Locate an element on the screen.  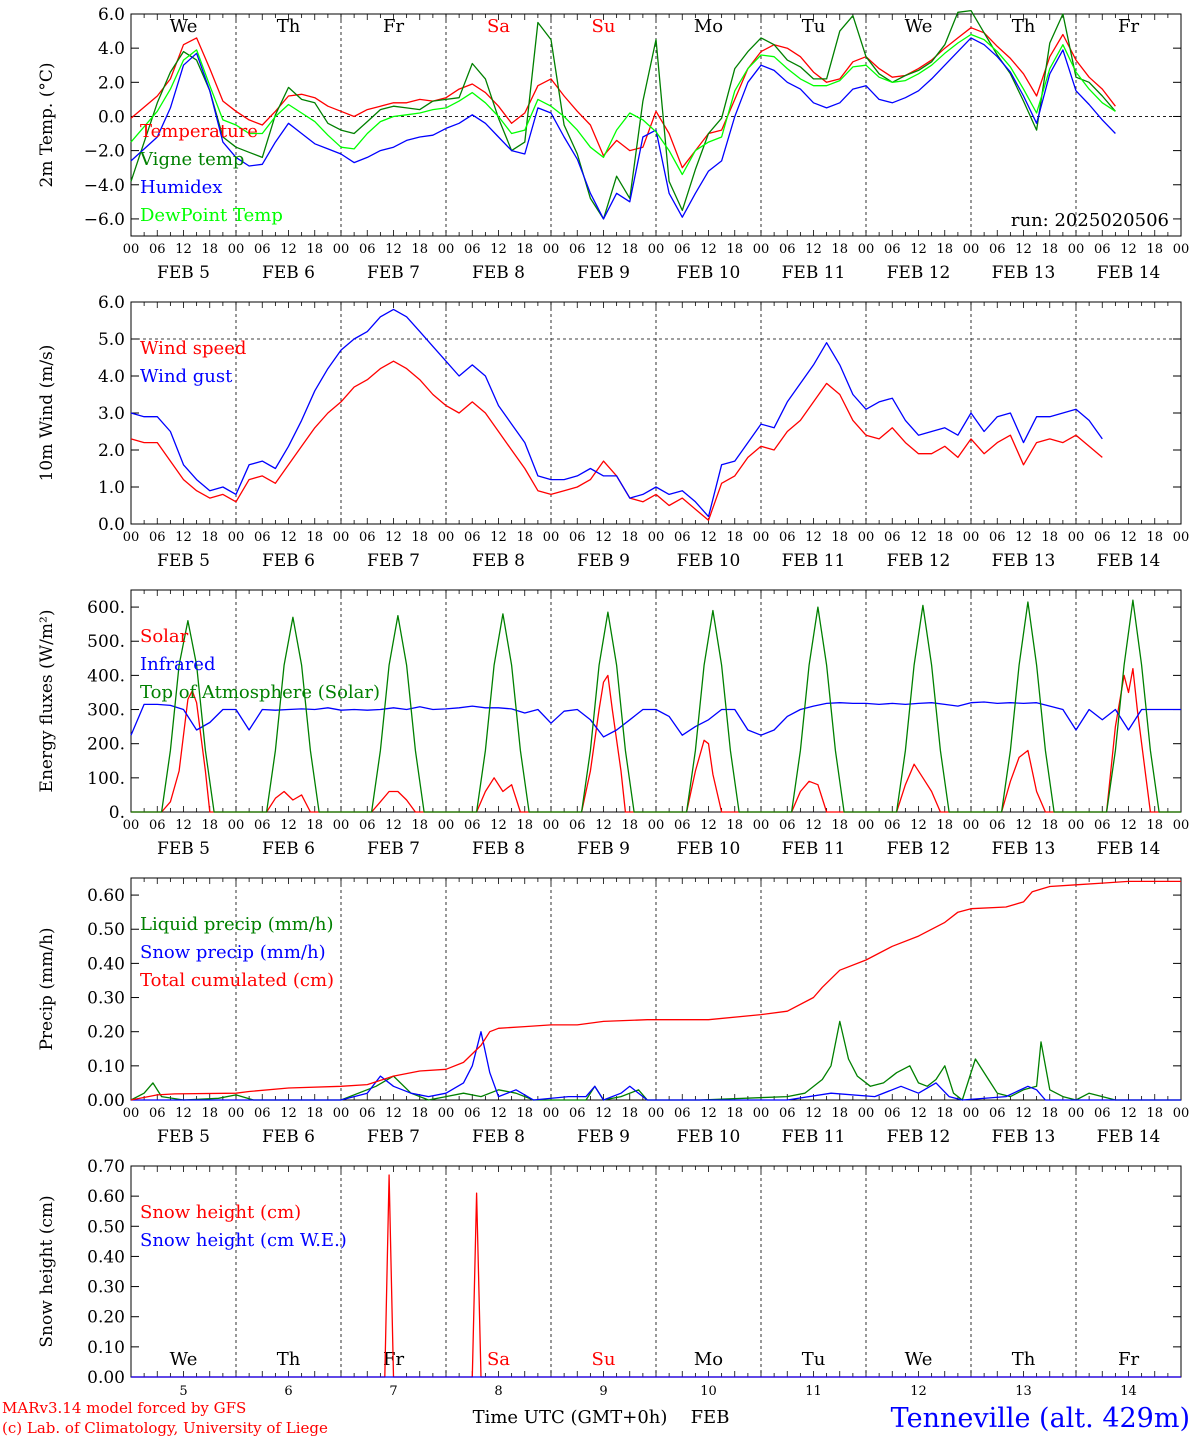
x-day-label: 6 is located at coordinates (288, 1391).